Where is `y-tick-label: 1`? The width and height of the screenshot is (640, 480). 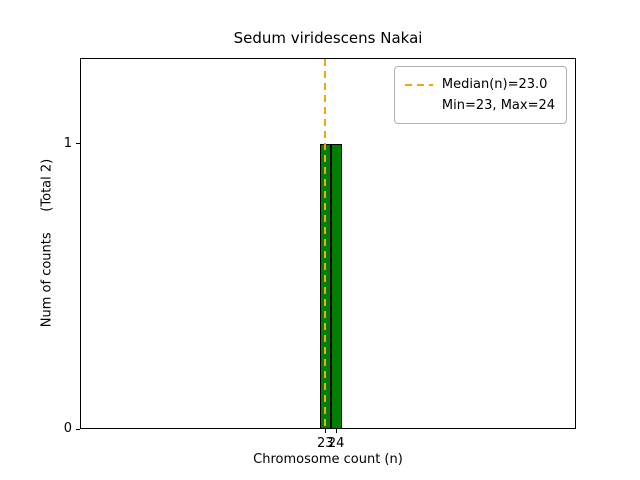 y-tick-label: 1 is located at coordinates (67, 143).